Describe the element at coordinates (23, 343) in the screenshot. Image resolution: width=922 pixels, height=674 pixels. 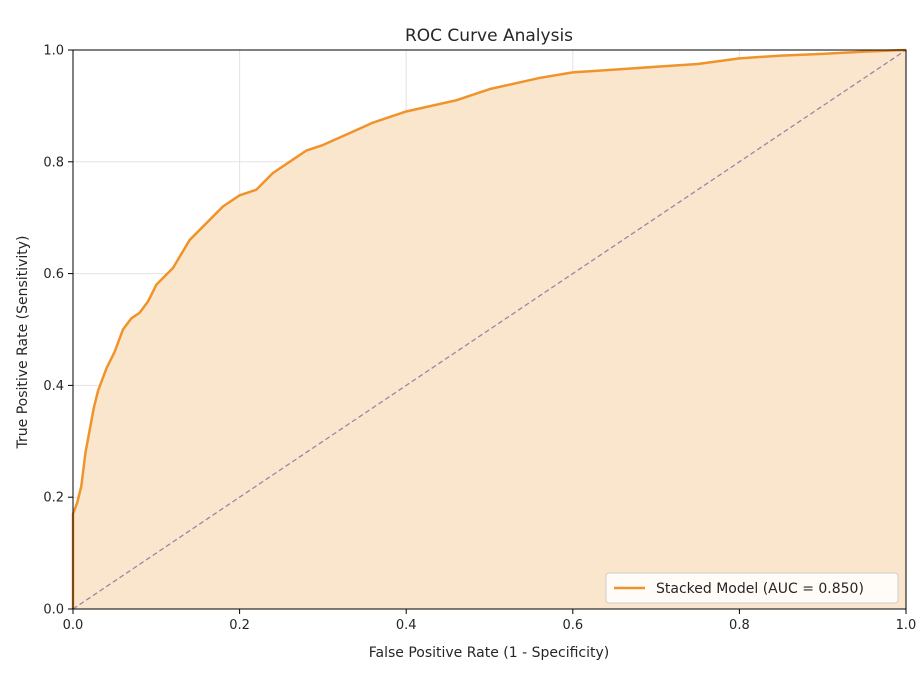
I see `y-axis-label: True Positive Rate (Sensitivity)` at that location.